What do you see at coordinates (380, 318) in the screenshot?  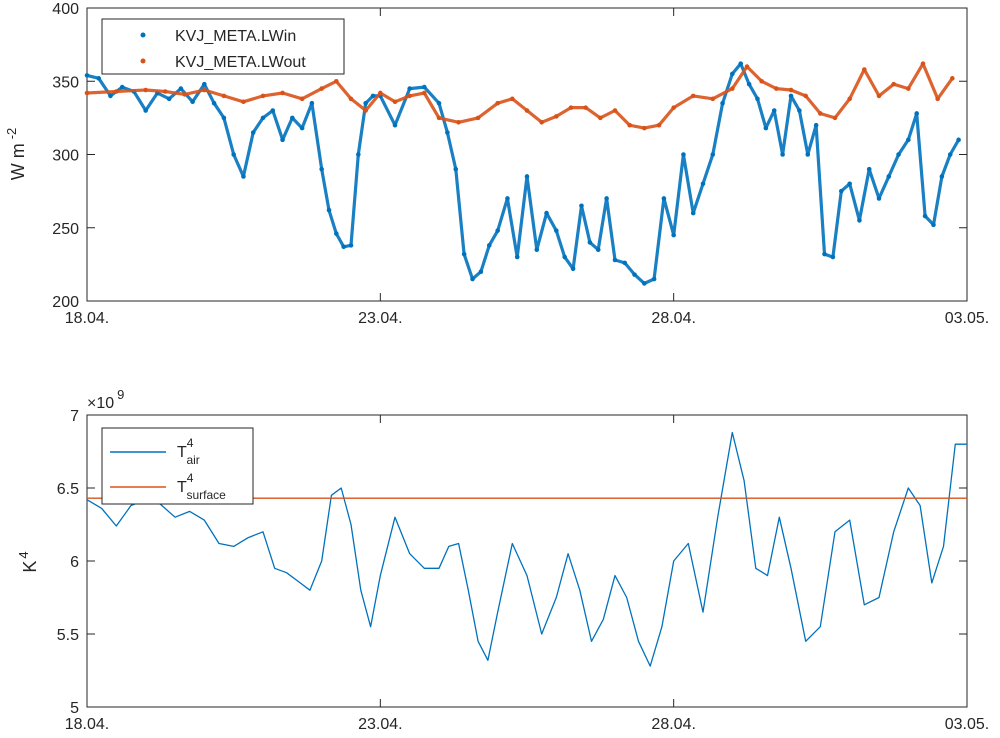 I see `top-xtick-label: 23.04.` at bounding box center [380, 318].